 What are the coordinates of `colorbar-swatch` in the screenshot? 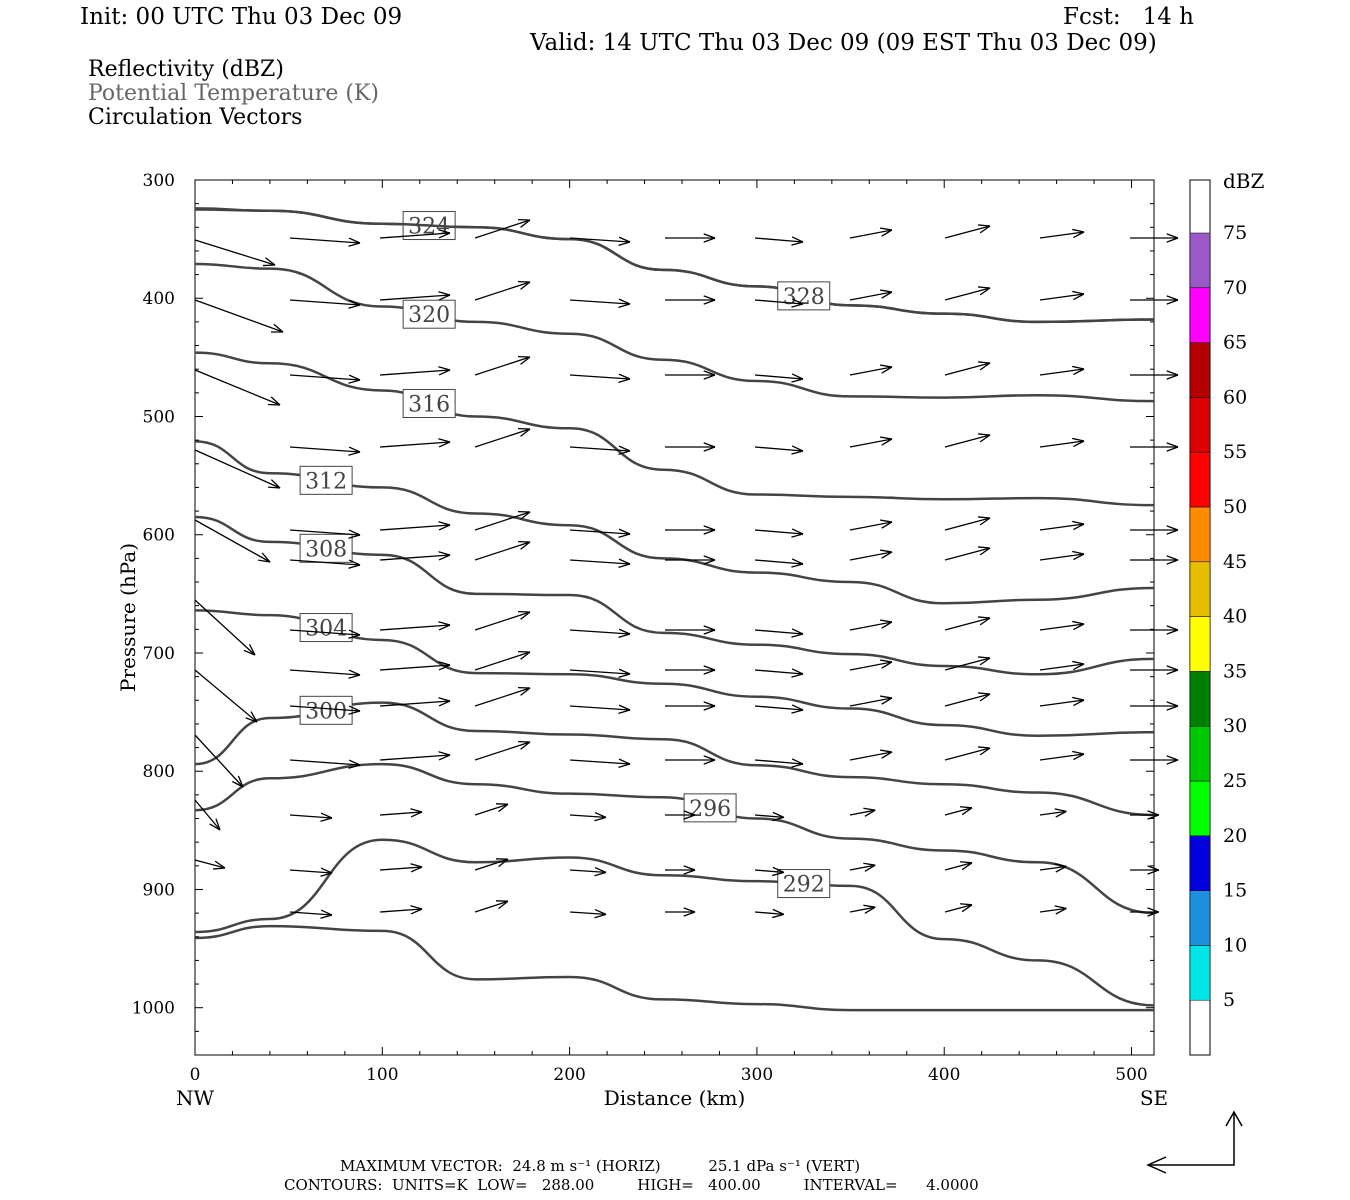 It's located at (1200, 644).